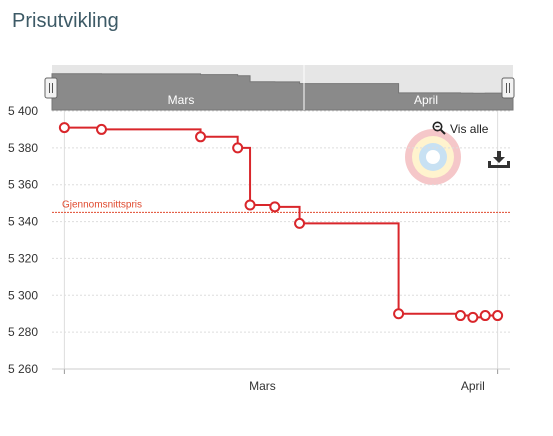 This screenshot has height=436, width=553. Describe the element at coordinates (469, 129) in the screenshot. I see `show-all-label: Vis alle` at that location.